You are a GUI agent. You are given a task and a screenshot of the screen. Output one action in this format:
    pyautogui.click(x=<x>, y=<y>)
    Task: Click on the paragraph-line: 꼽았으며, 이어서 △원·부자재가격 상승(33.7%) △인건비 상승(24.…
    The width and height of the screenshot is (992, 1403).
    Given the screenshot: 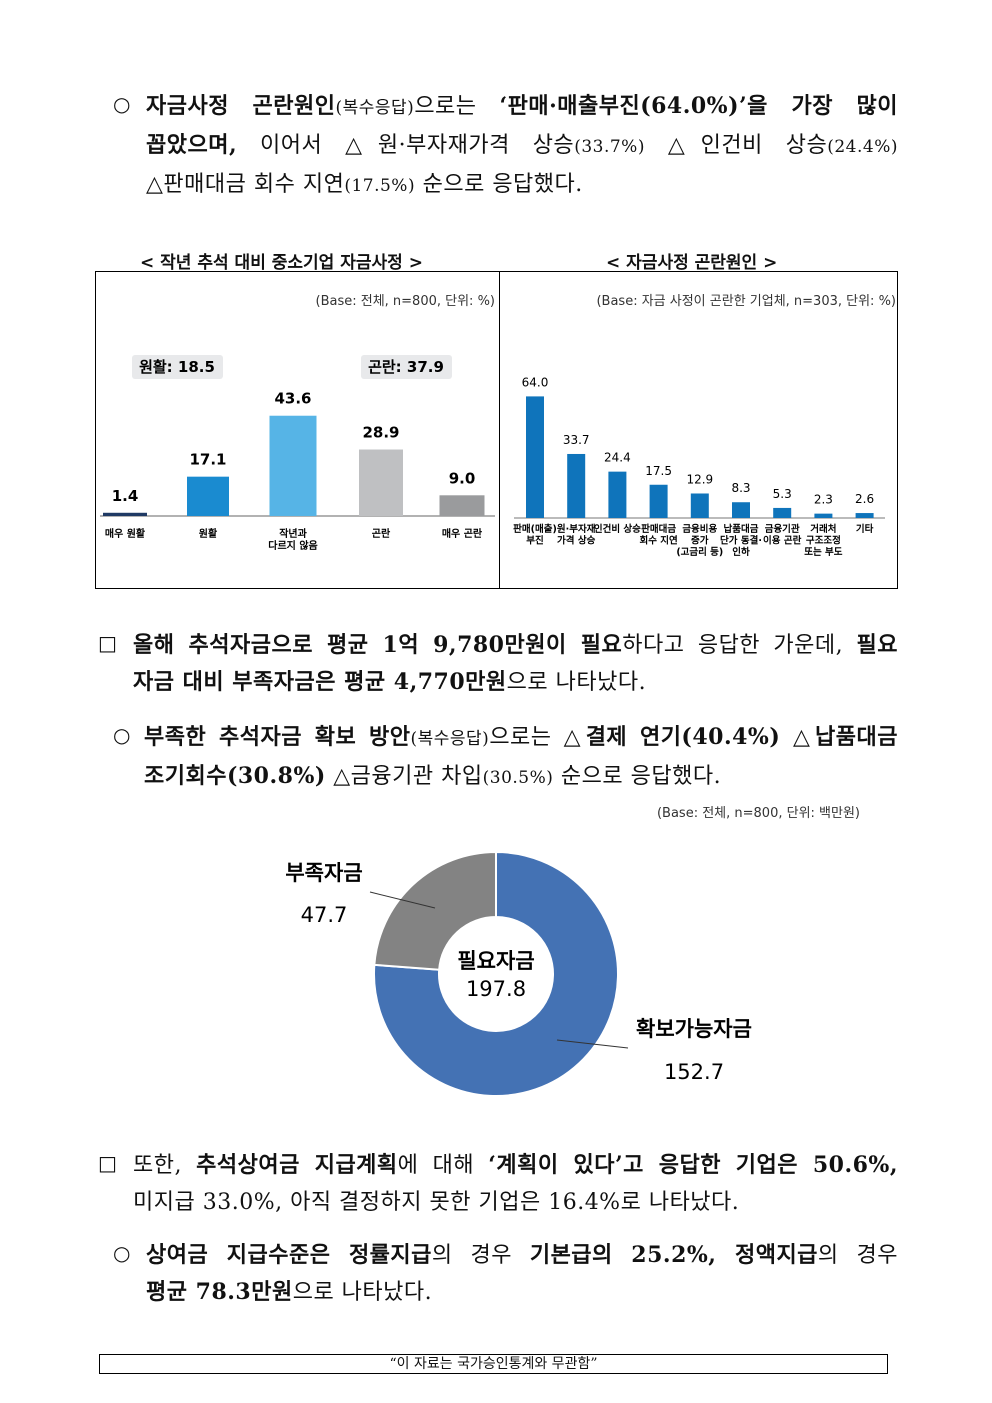 What is the action you would take?
    pyautogui.click(x=522, y=146)
    